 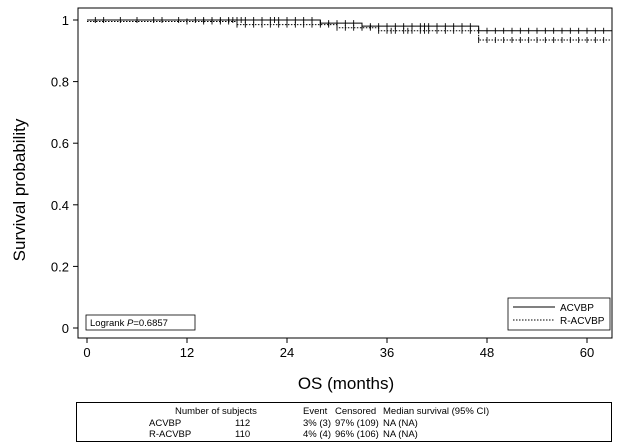 What do you see at coordinates (243, 434) in the screenshot?
I see `table-row-subjects: 110` at bounding box center [243, 434].